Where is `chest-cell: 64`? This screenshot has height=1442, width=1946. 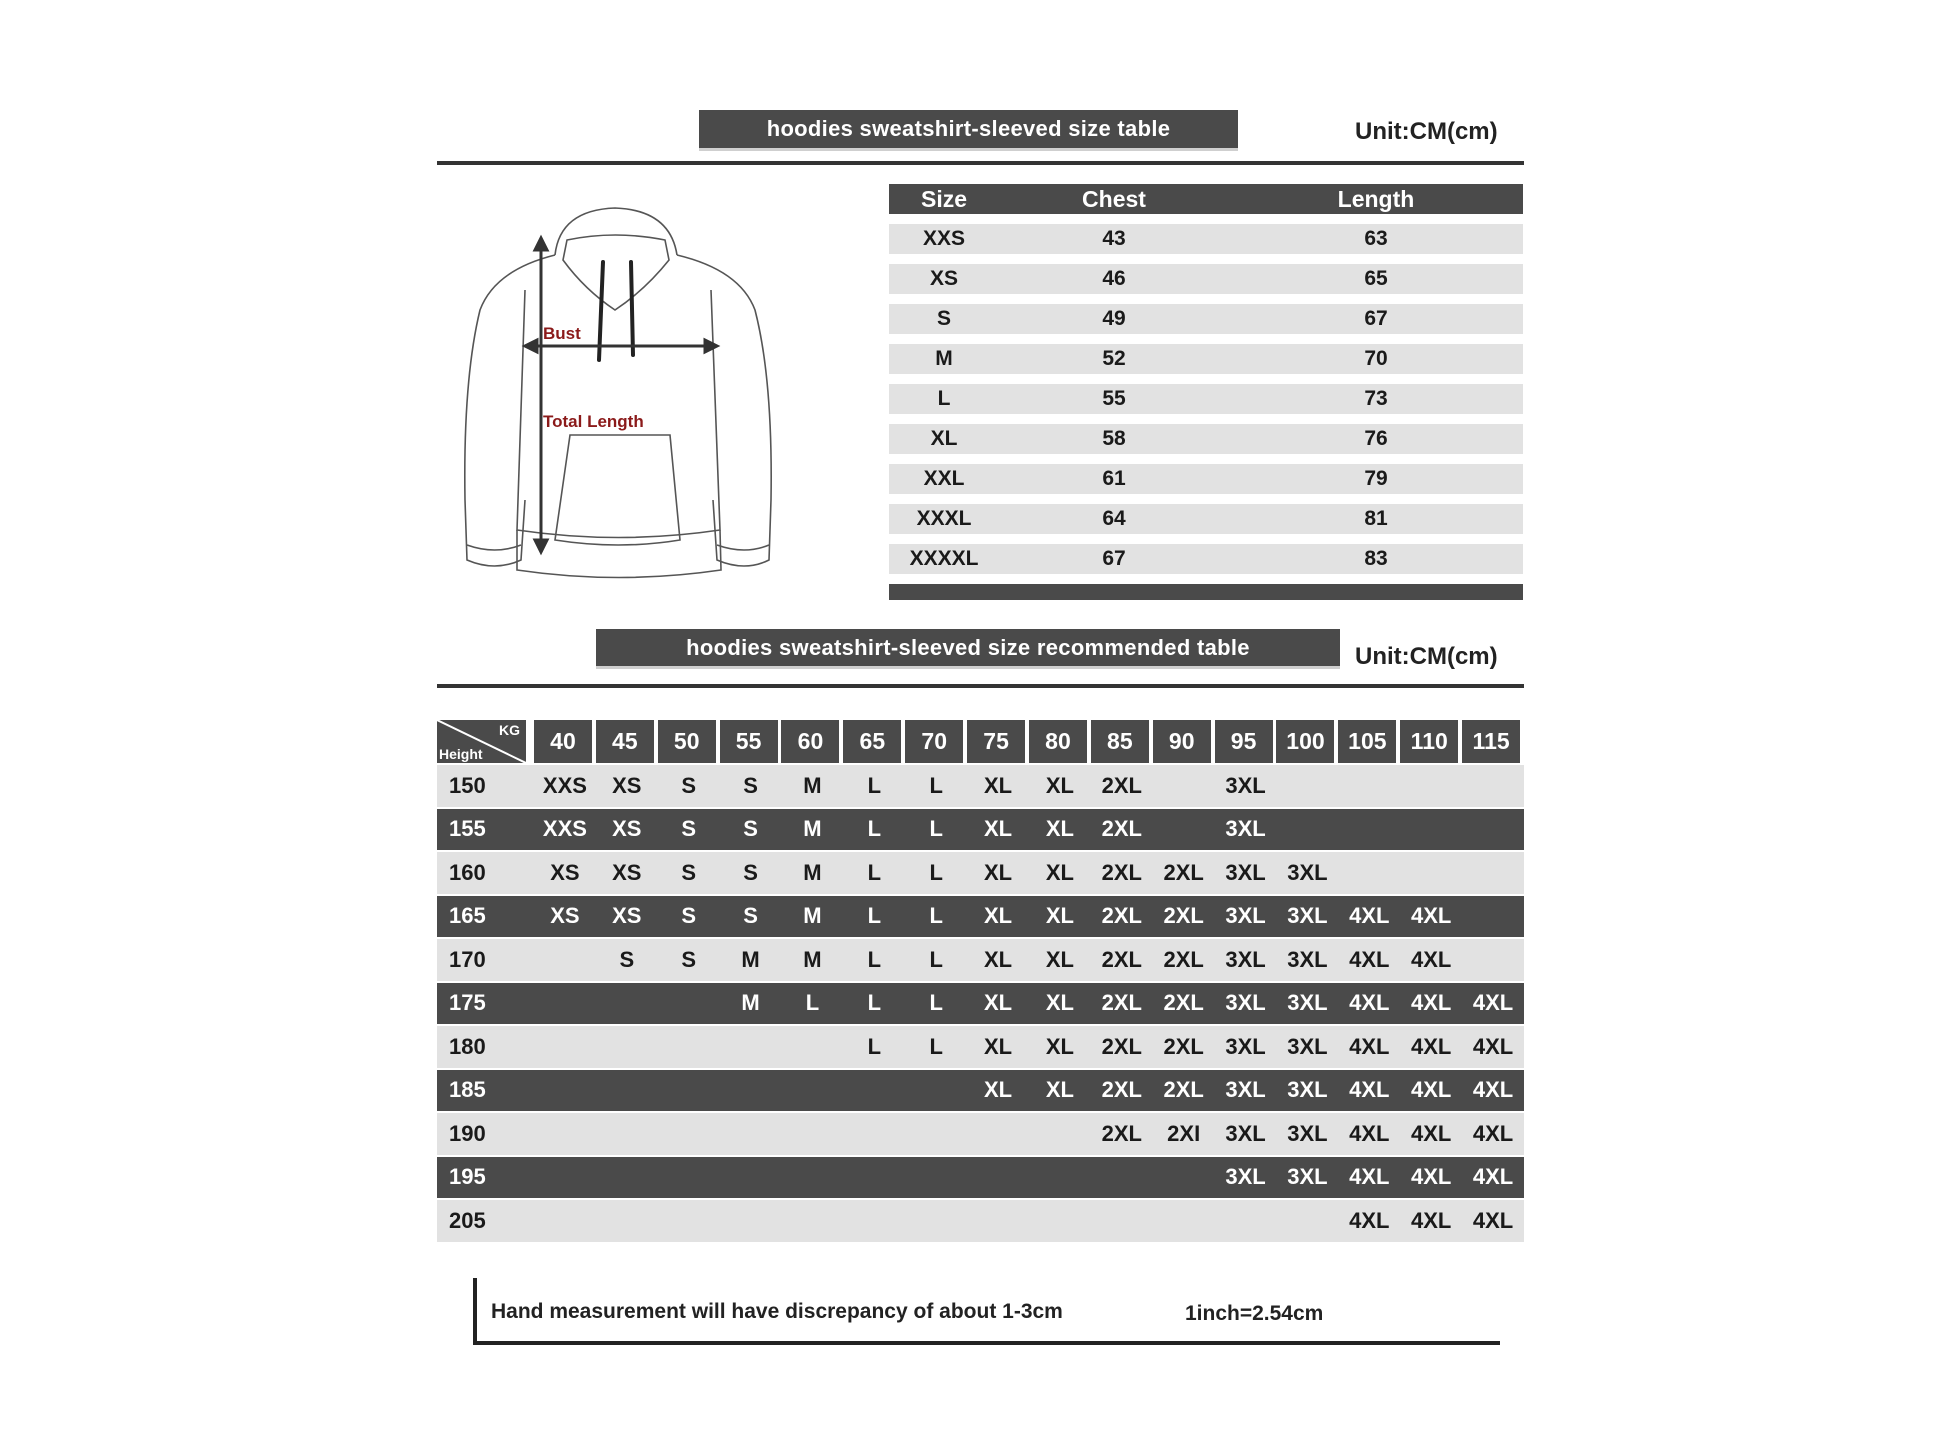 chest-cell: 64 is located at coordinates (1114, 518).